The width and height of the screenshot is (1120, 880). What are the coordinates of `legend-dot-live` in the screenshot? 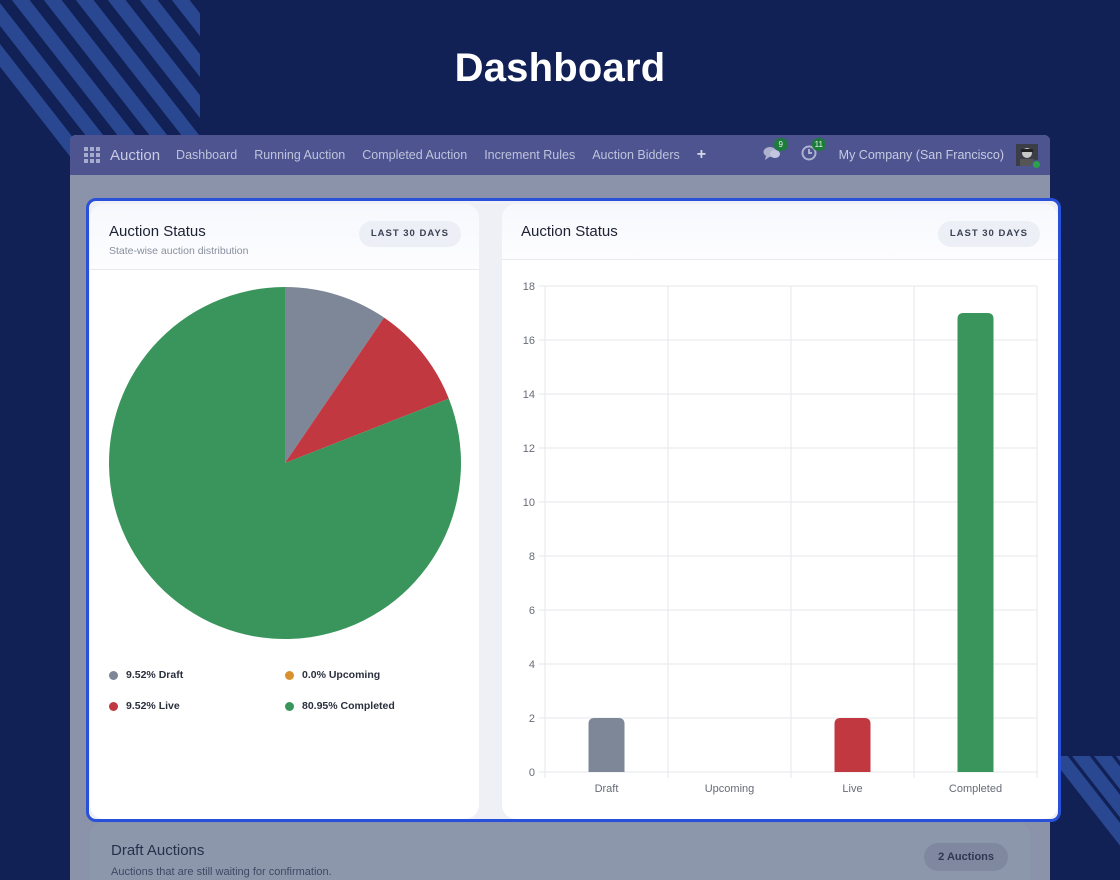 It's located at (113, 706).